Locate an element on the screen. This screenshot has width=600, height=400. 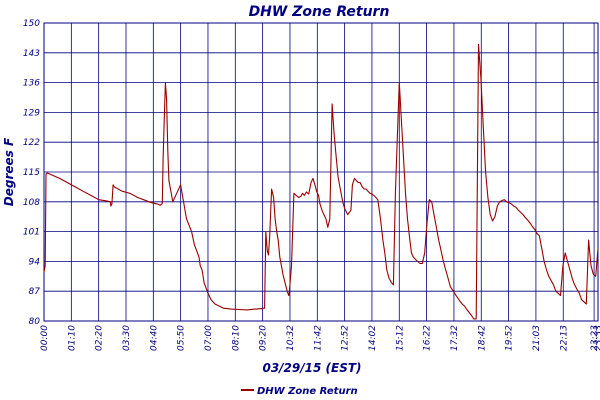
x-tick-label: 21:03 is located at coordinates (537, 338).